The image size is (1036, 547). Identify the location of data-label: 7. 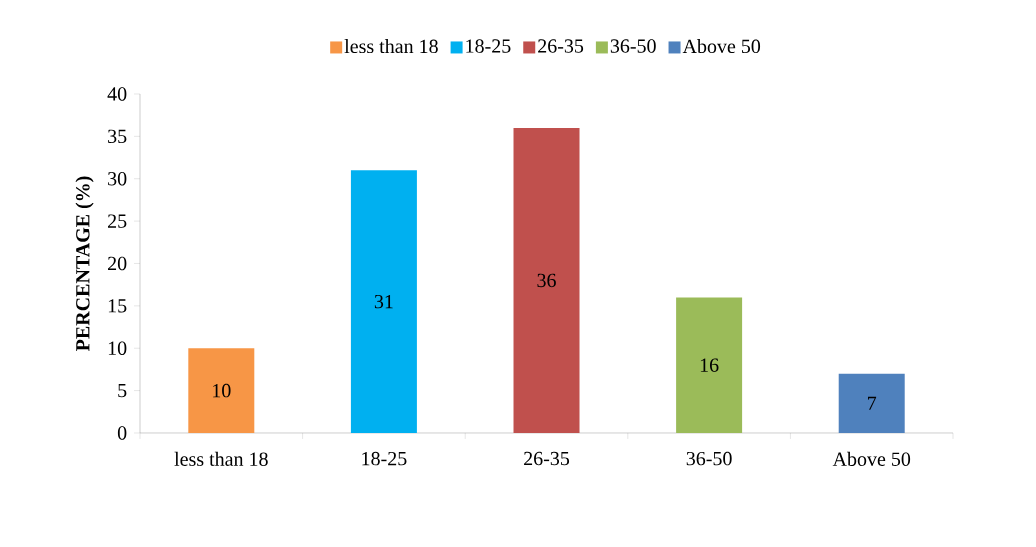
(872, 403).